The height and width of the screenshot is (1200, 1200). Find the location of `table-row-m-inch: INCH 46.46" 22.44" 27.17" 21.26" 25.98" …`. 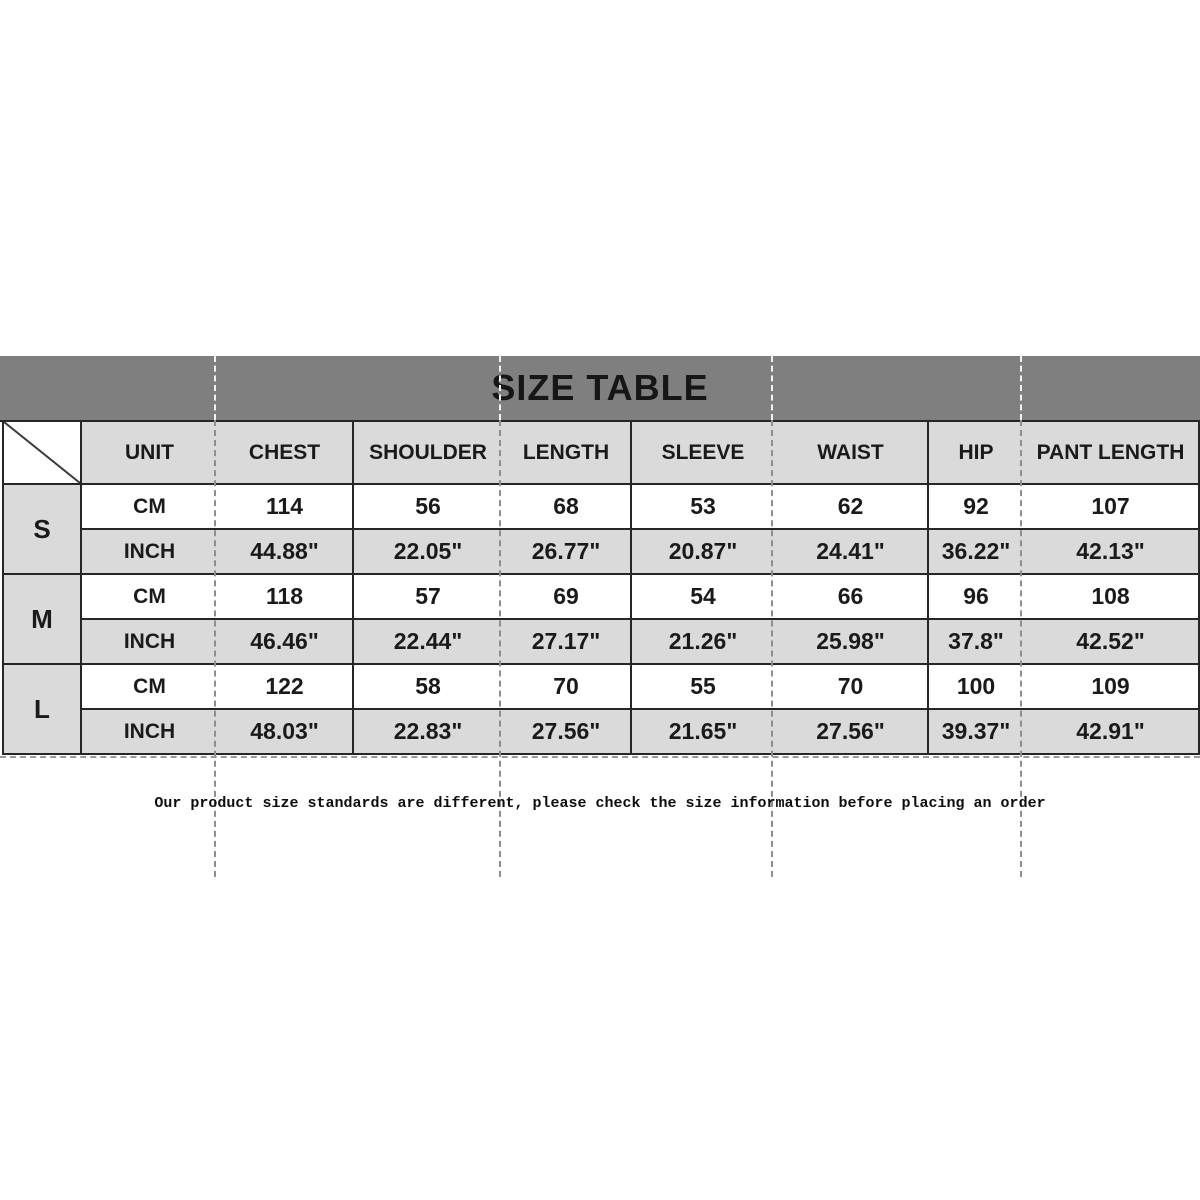

table-row-m-inch: INCH 46.46" 22.44" 27.17" 21.26" 25.98" … is located at coordinates (601, 641).